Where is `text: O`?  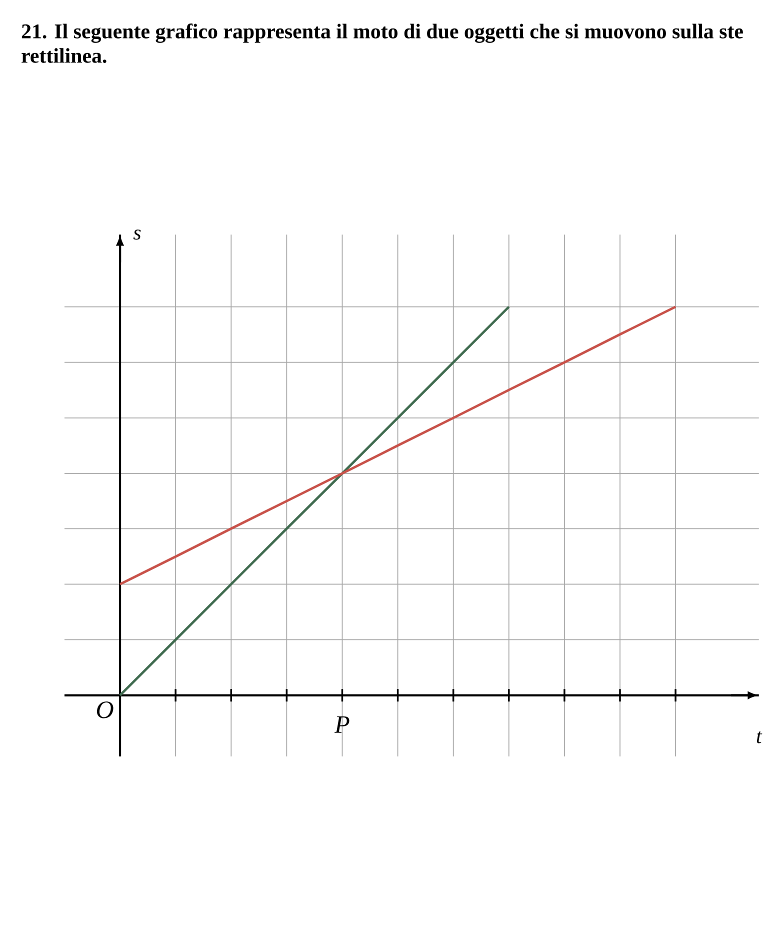
text: O is located at coordinates (105, 709).